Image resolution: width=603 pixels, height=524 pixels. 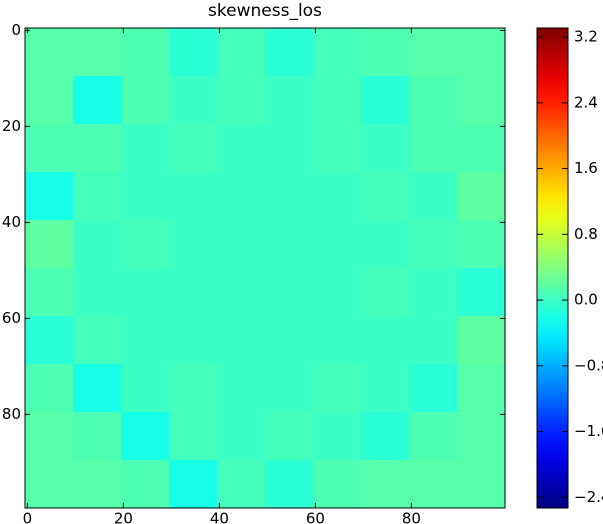 What do you see at coordinates (28, 517) in the screenshot?
I see `x-tick-label: 0` at bounding box center [28, 517].